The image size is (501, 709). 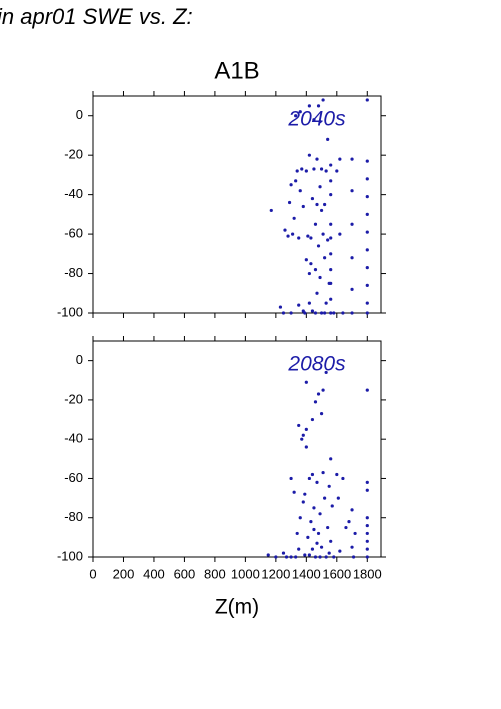 What do you see at coordinates (367, 573) in the screenshot?
I see `x-tick-label: 1800` at bounding box center [367, 573].